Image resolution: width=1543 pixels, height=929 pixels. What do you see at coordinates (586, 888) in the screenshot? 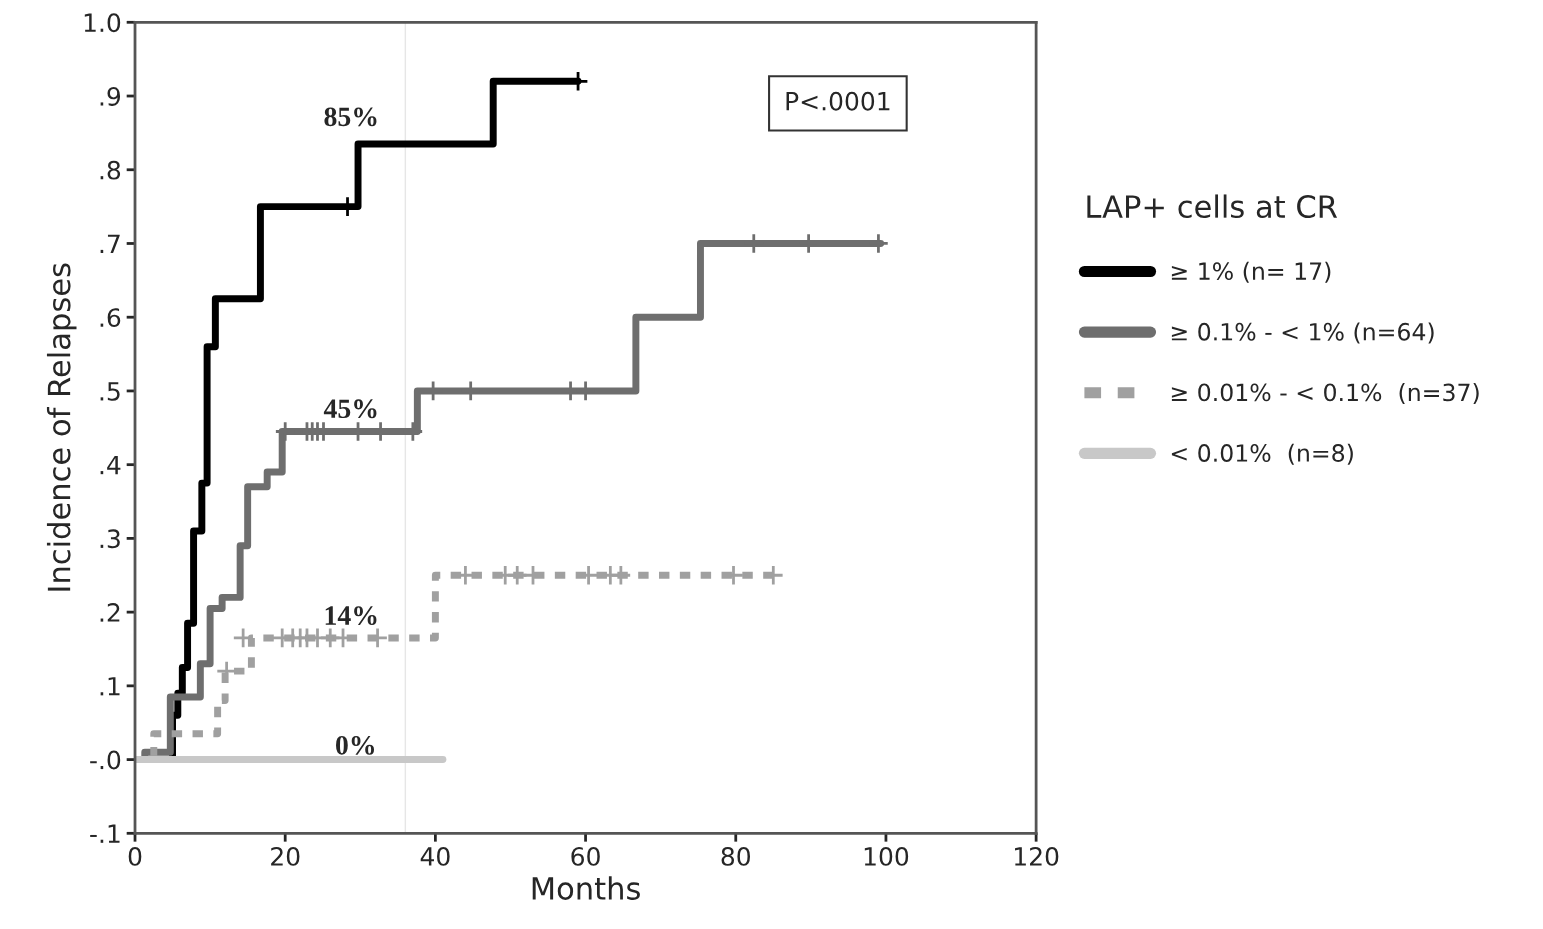
I see `x-axis-title: Months` at bounding box center [586, 888].